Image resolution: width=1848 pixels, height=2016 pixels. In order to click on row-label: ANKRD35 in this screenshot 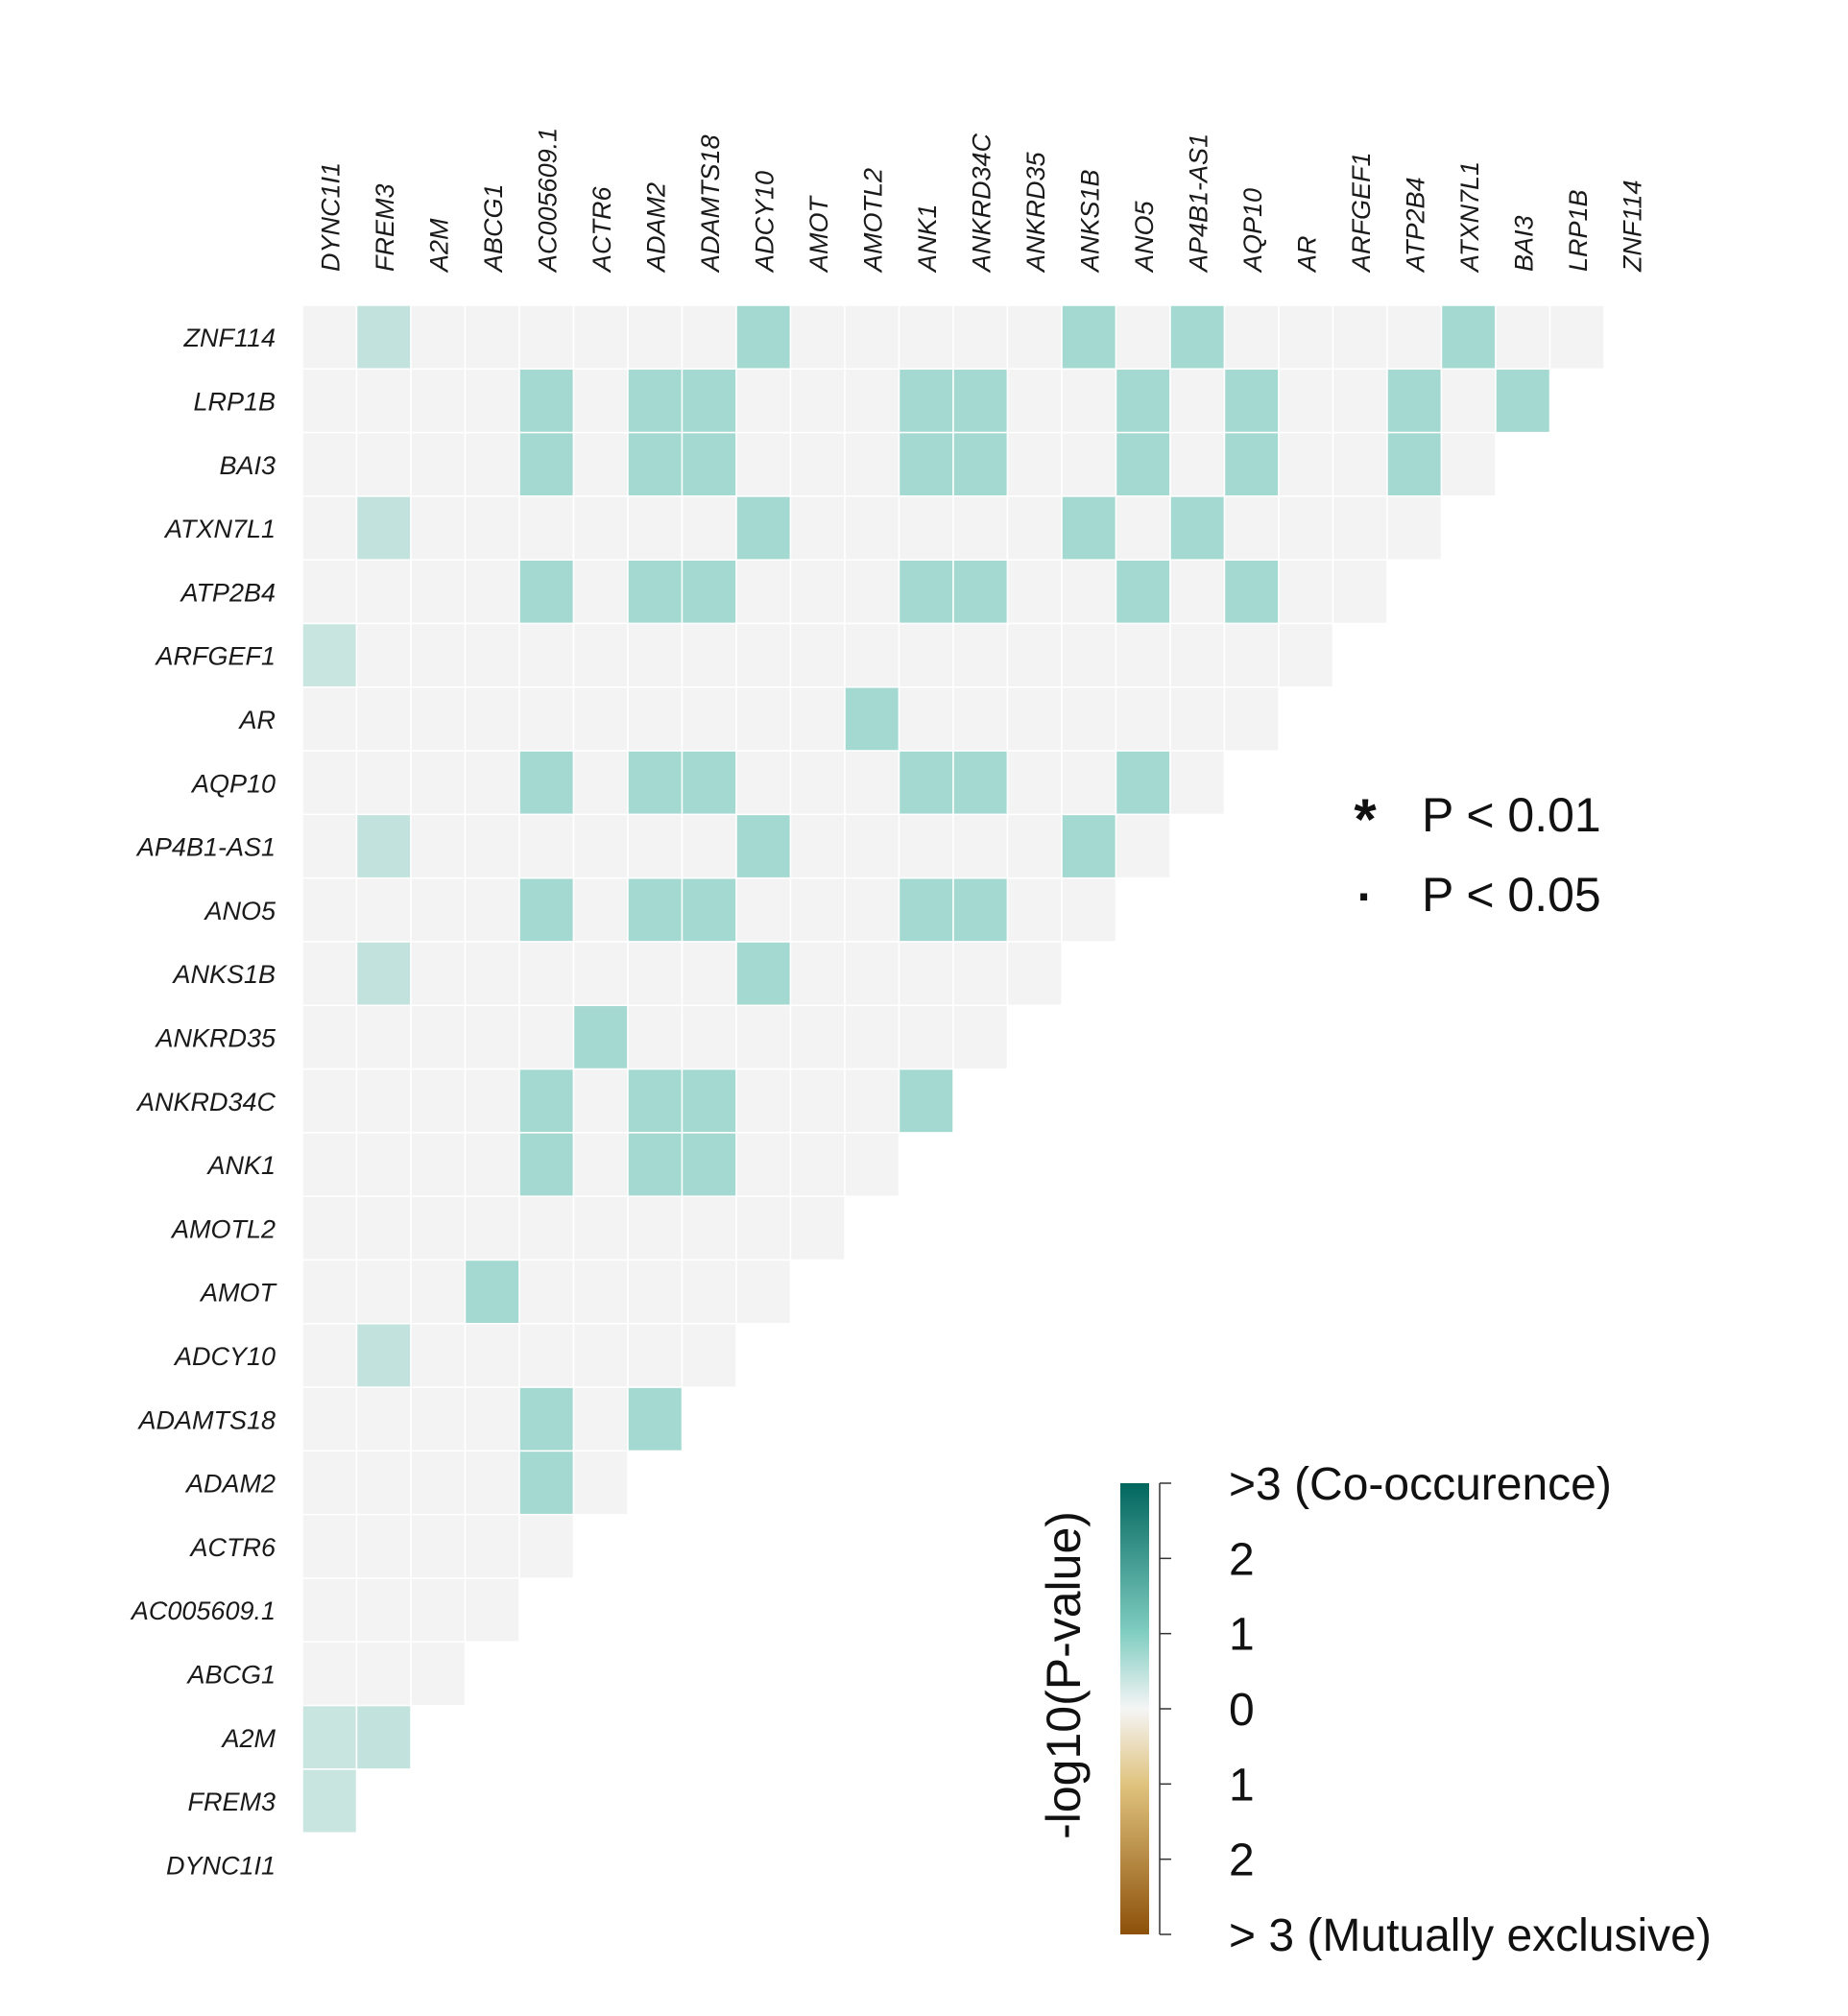, I will do `click(215, 1037)`.